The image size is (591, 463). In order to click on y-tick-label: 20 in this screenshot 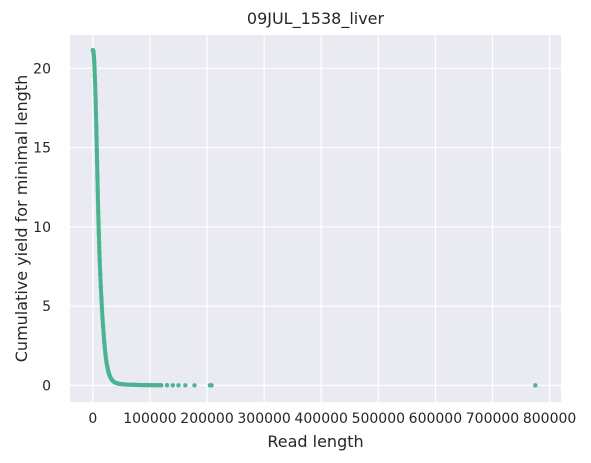, I will do `click(42, 69)`.